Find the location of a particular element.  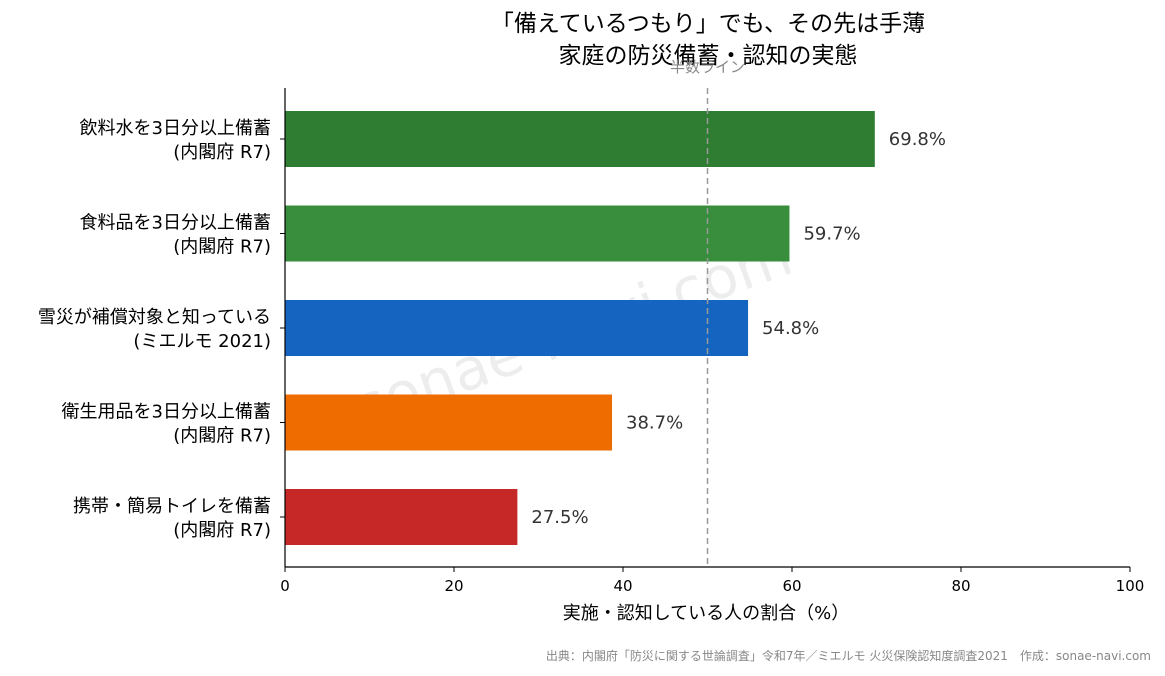

x-tick-label-0: 0 is located at coordinates (285, 586).